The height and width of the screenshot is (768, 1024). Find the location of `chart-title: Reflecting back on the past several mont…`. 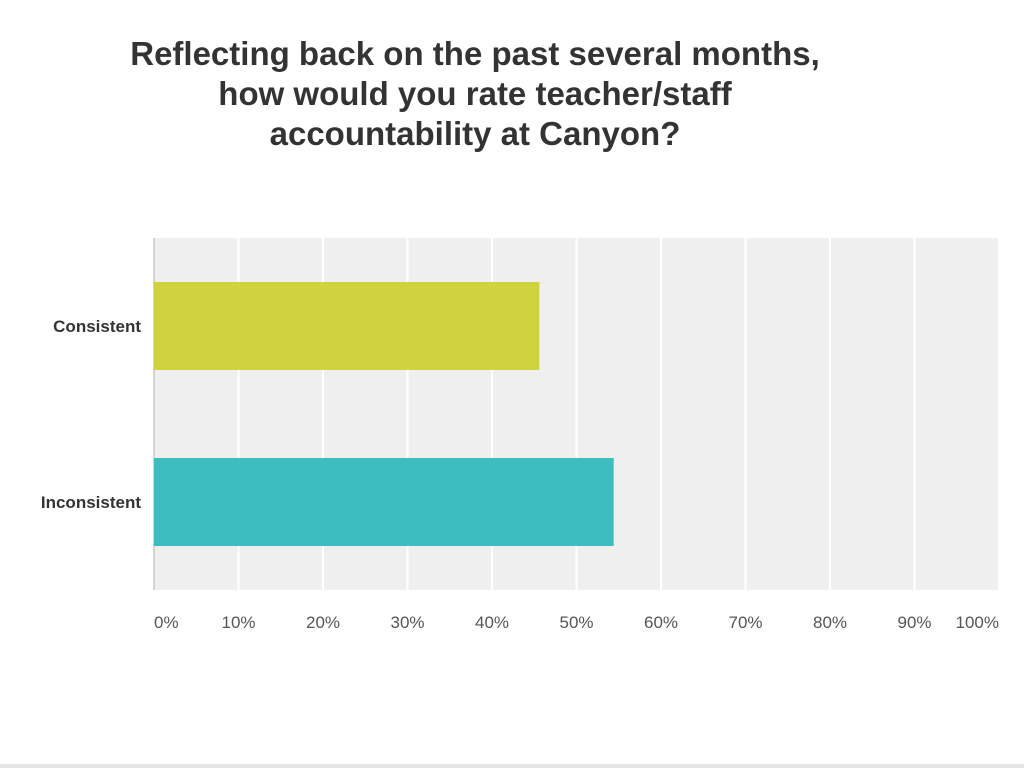

chart-title: Reflecting back on the past several mont… is located at coordinates (475, 94).